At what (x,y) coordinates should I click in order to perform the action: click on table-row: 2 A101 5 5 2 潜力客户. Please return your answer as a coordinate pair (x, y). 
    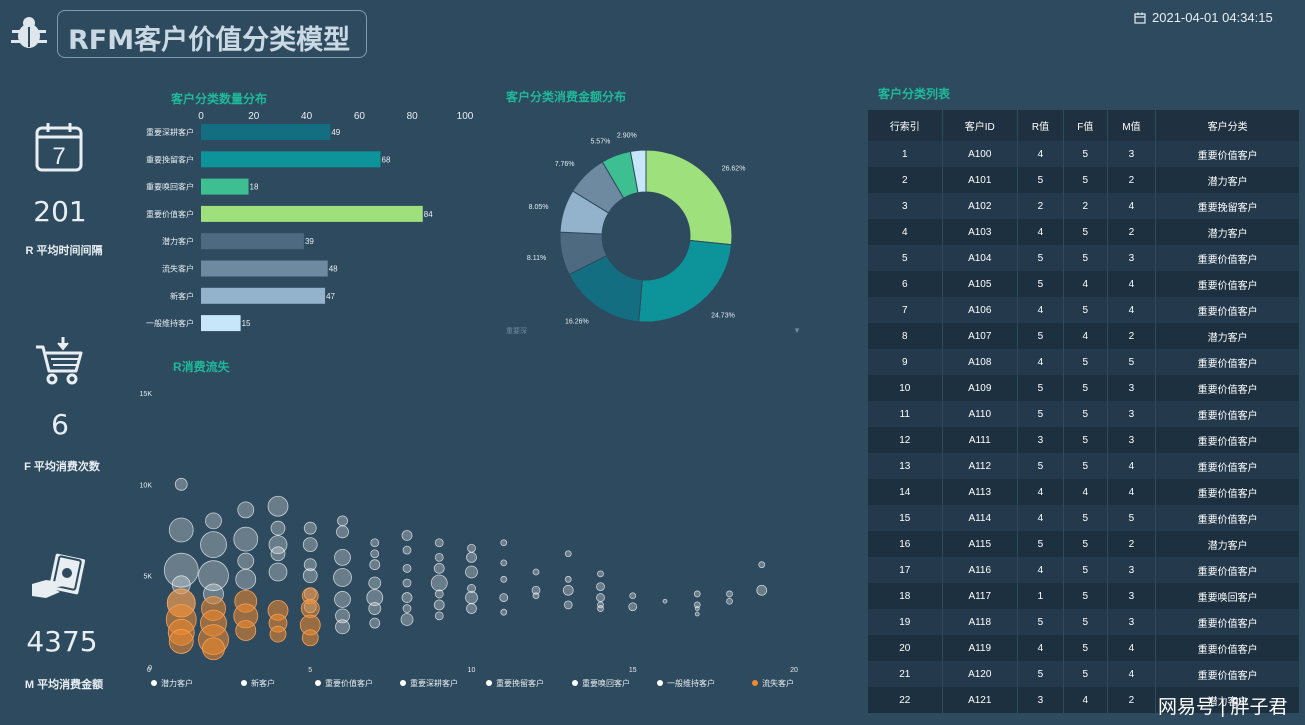
    Looking at the image, I should click on (1084, 180).